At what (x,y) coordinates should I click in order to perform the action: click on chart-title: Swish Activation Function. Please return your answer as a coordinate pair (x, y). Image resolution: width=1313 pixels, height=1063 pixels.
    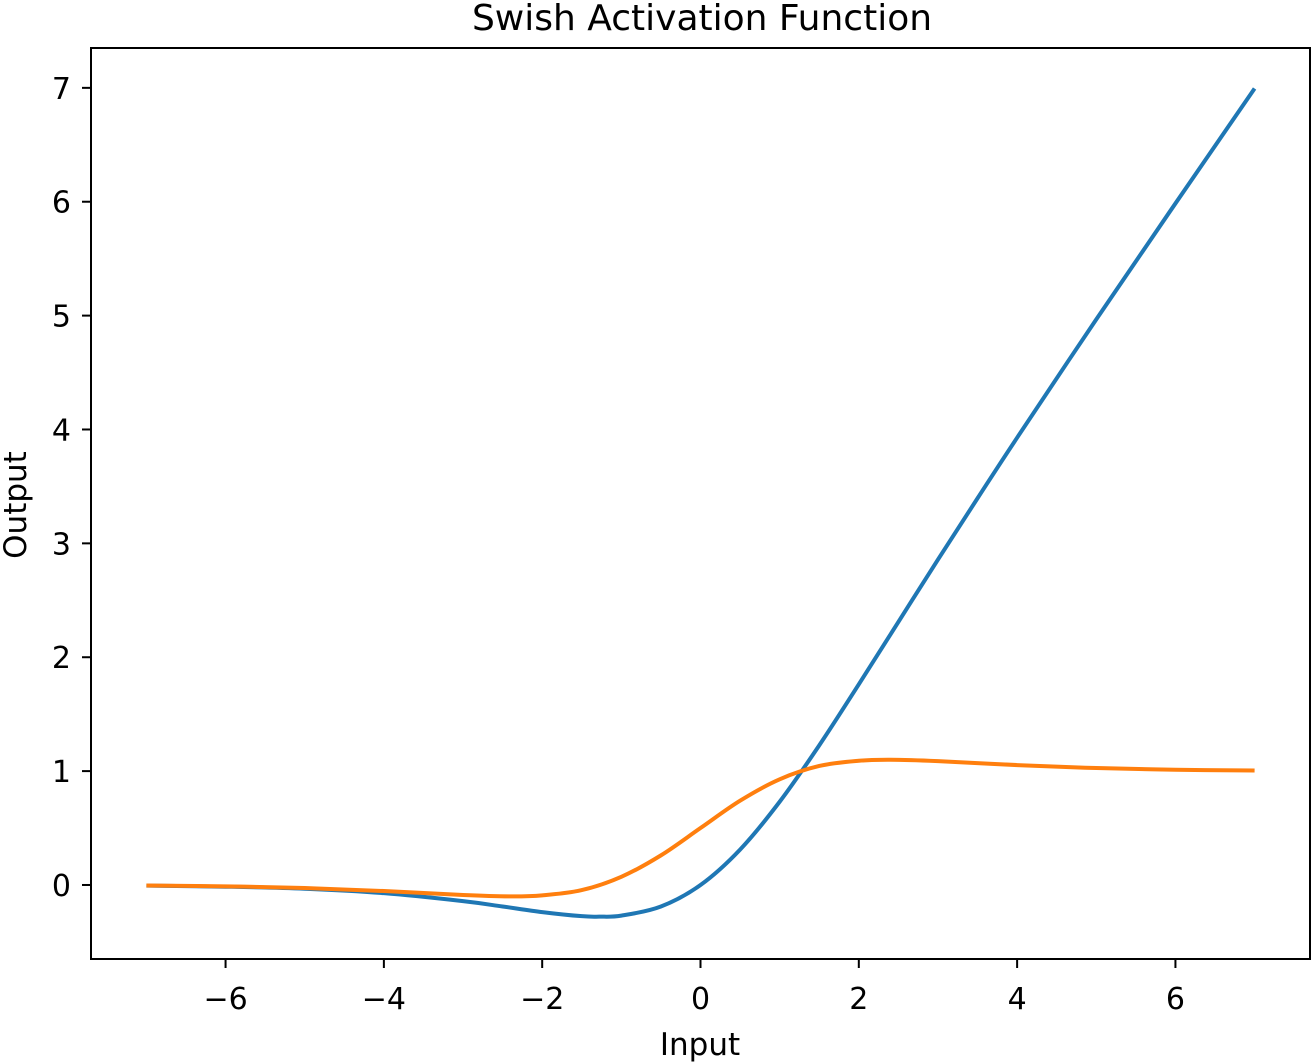
    Looking at the image, I should click on (702, 19).